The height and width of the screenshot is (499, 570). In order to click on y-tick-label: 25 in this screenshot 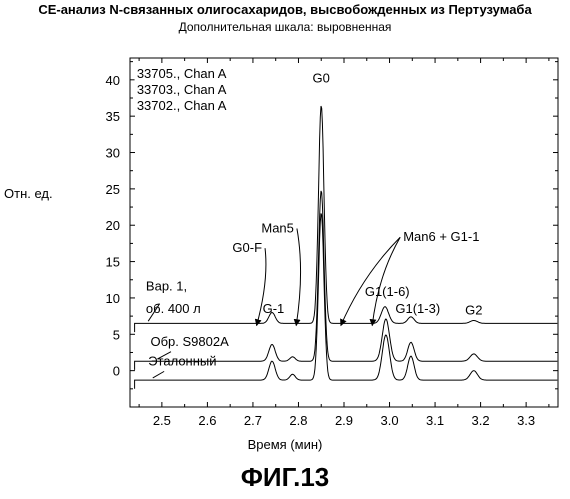, I will do `click(113, 189)`.